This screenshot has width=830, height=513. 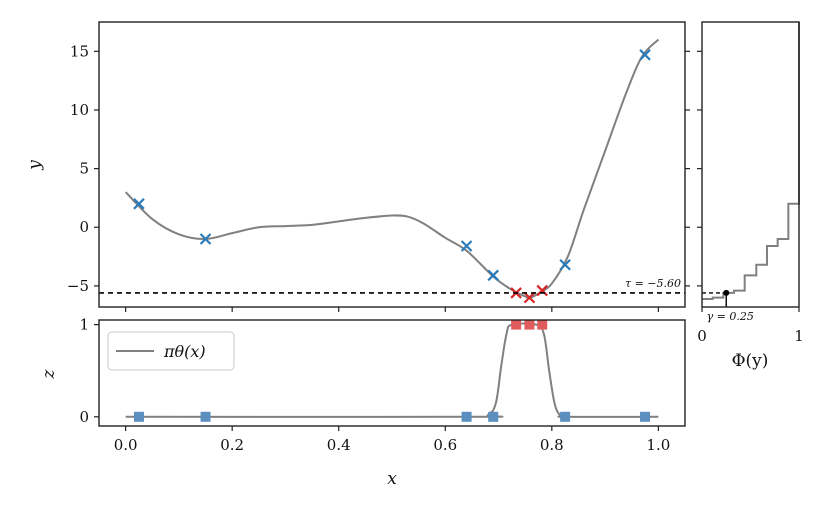 I want to click on side-panel: 0 1 Φ(y) γ = 0.25, so click(x=750, y=196).